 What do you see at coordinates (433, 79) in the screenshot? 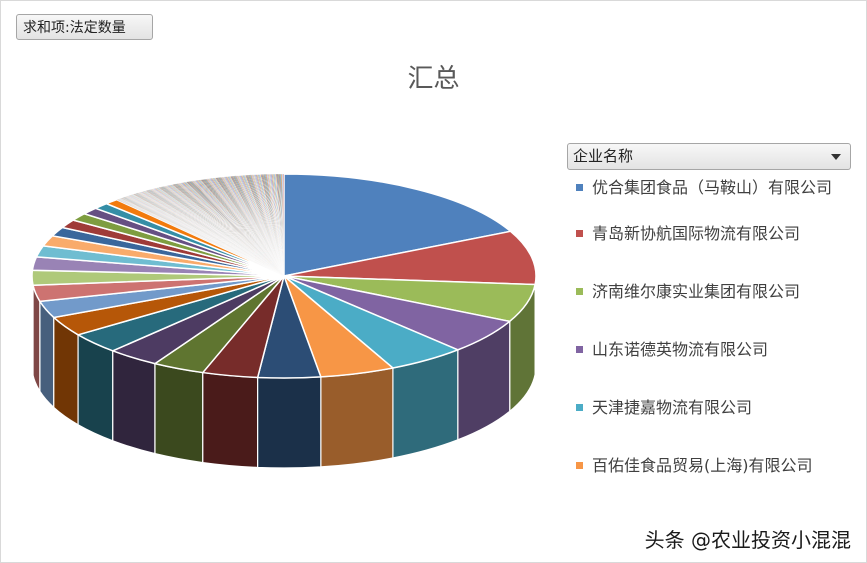
I see `chart-title: 汇总` at bounding box center [433, 79].